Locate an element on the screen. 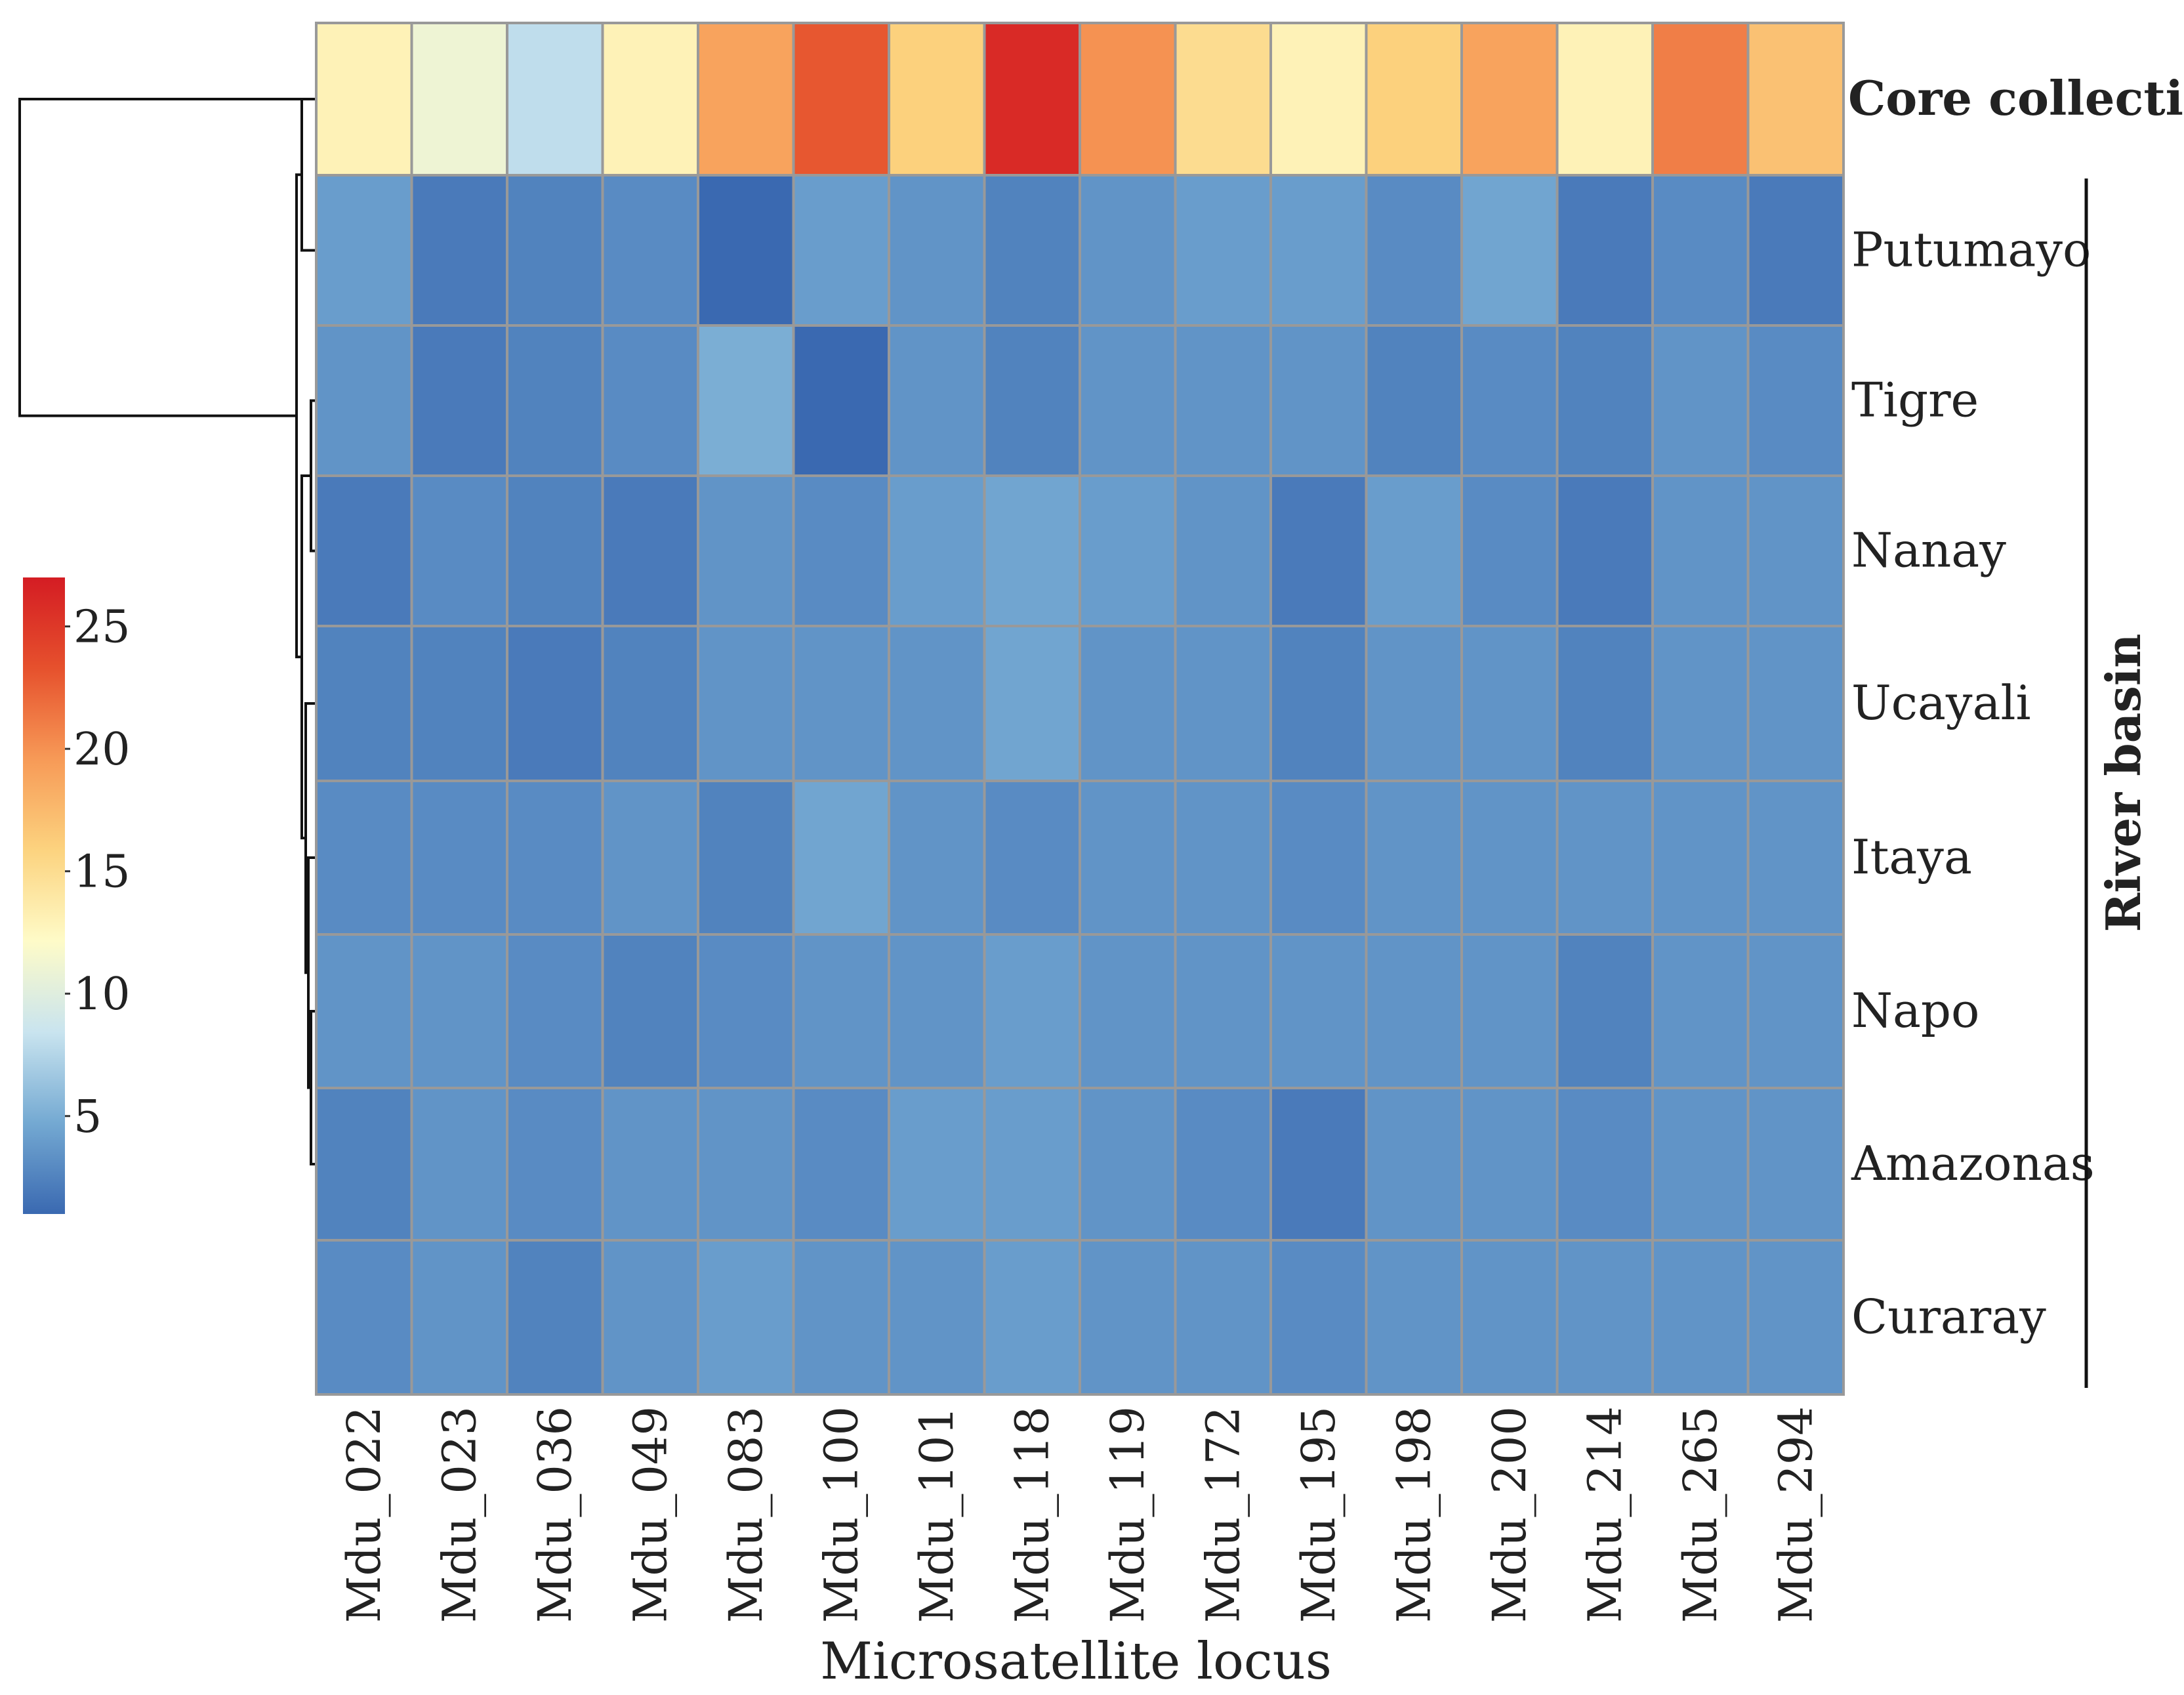 This screenshot has height=1695, width=2184. row-dendrogram is located at coordinates (167, 632).